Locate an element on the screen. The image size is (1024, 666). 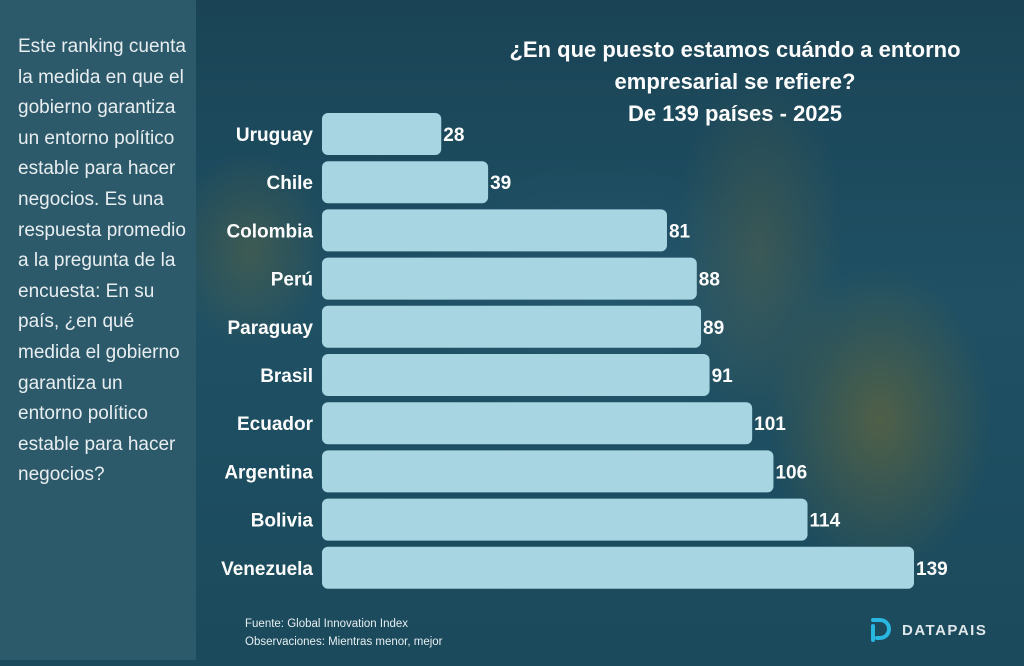
category-label: Brasil is located at coordinates (286, 376).